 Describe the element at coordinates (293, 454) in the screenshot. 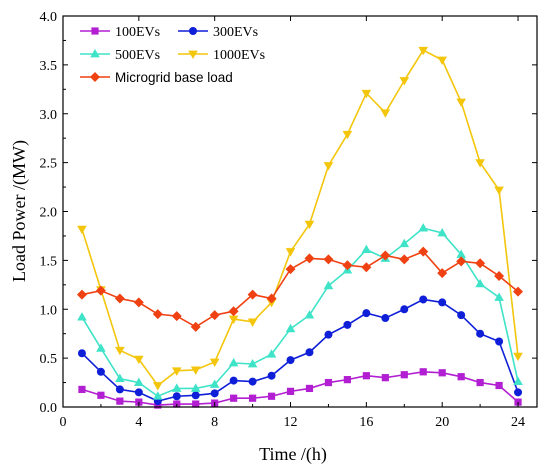

I see `x-axis-title: Time /(h)` at that location.